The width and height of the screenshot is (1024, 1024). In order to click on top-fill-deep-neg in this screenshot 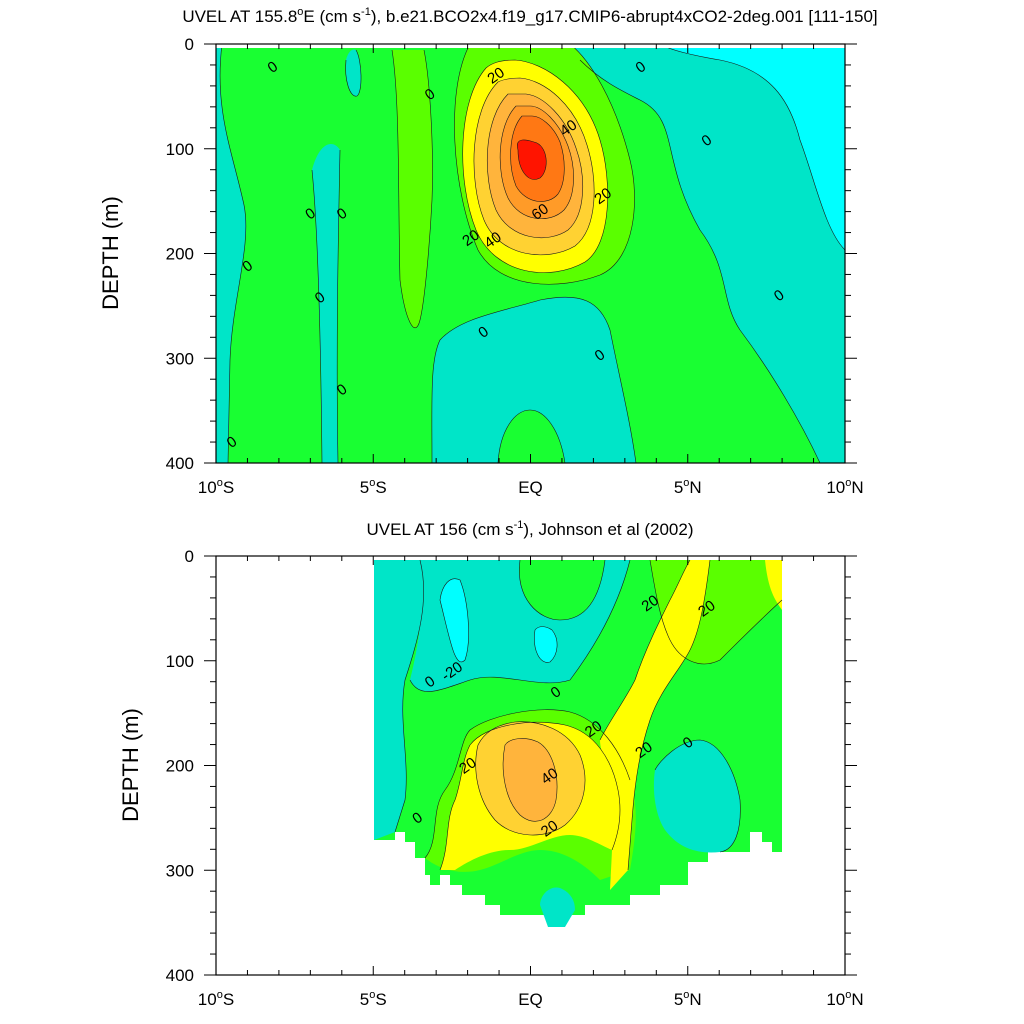, I will do `click(533, 380)`.